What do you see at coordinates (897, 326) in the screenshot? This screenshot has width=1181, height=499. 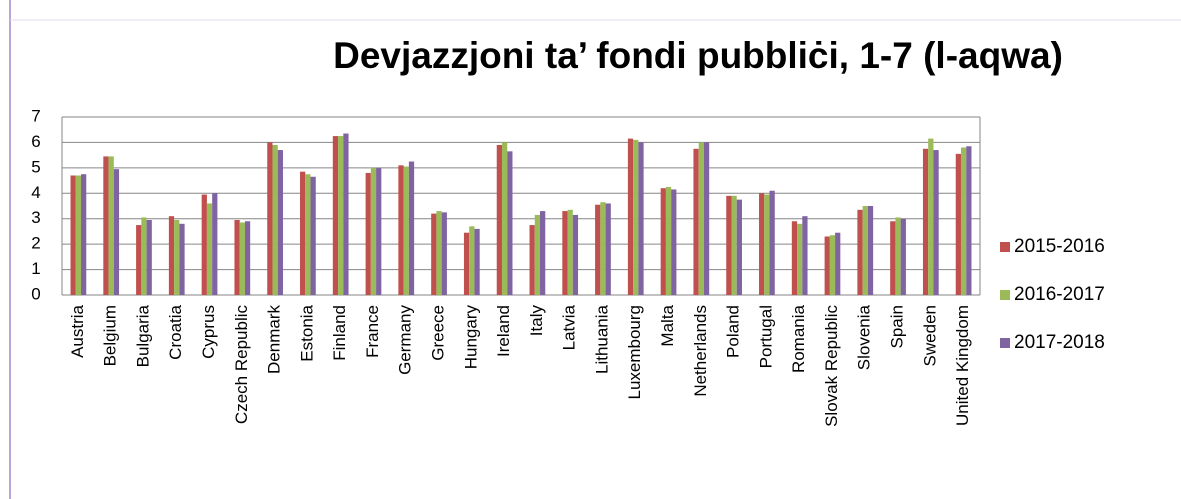 I see `x-tick-label: Spain` at bounding box center [897, 326].